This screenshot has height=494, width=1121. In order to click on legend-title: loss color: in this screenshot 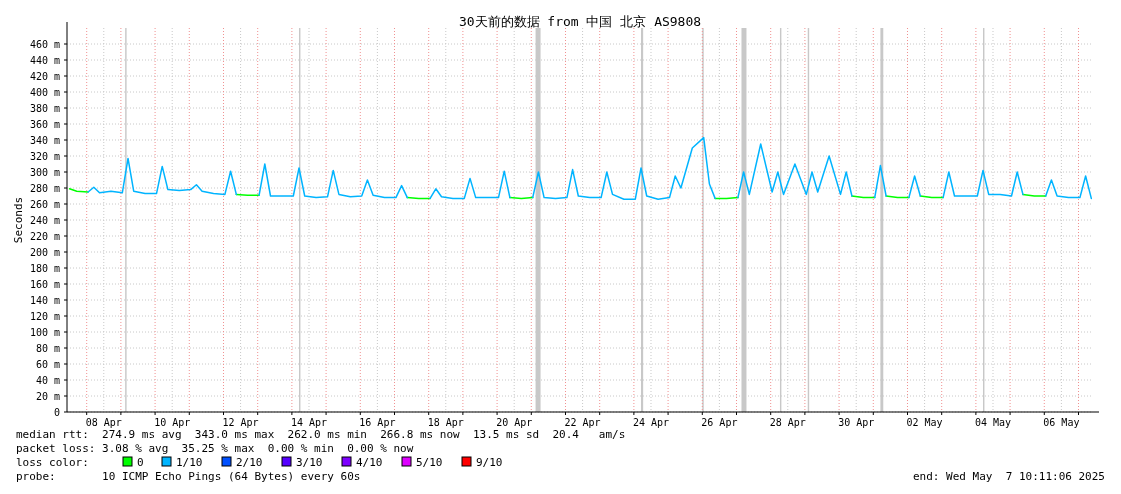, I will do `click(52, 462)`.